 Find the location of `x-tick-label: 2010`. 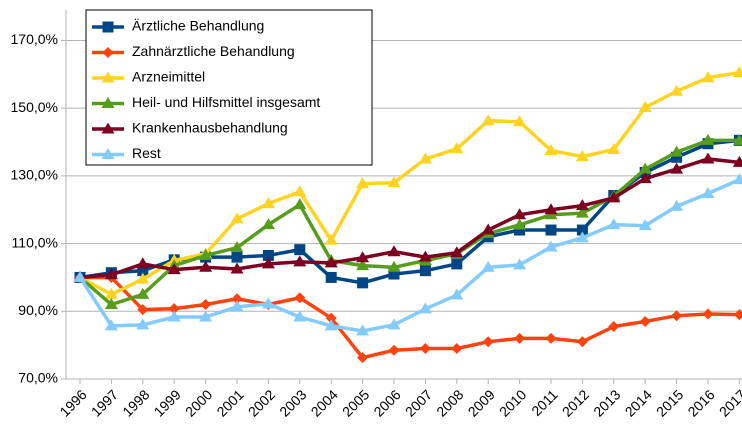

x-tick-label: 2010 is located at coordinates (512, 402).